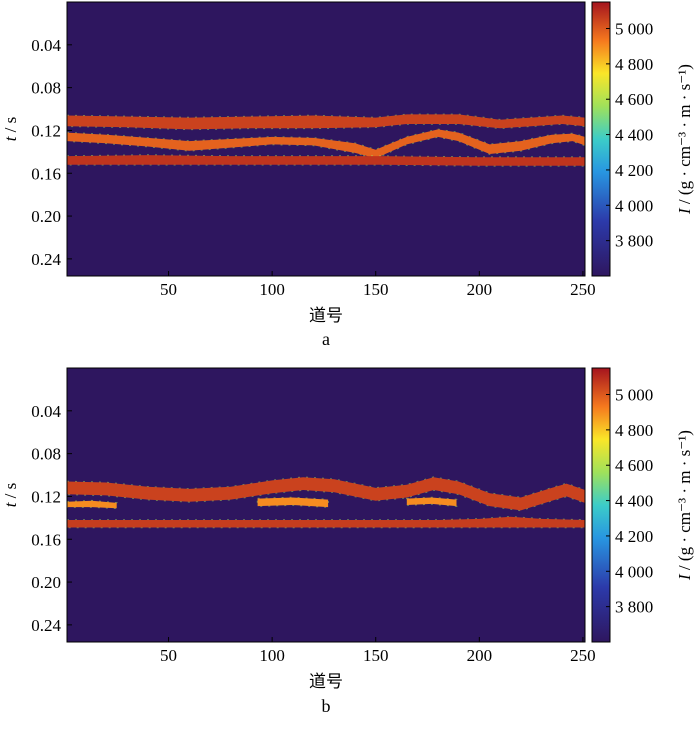  Describe the element at coordinates (326, 706) in the screenshot. I see `panel-label: b` at that location.